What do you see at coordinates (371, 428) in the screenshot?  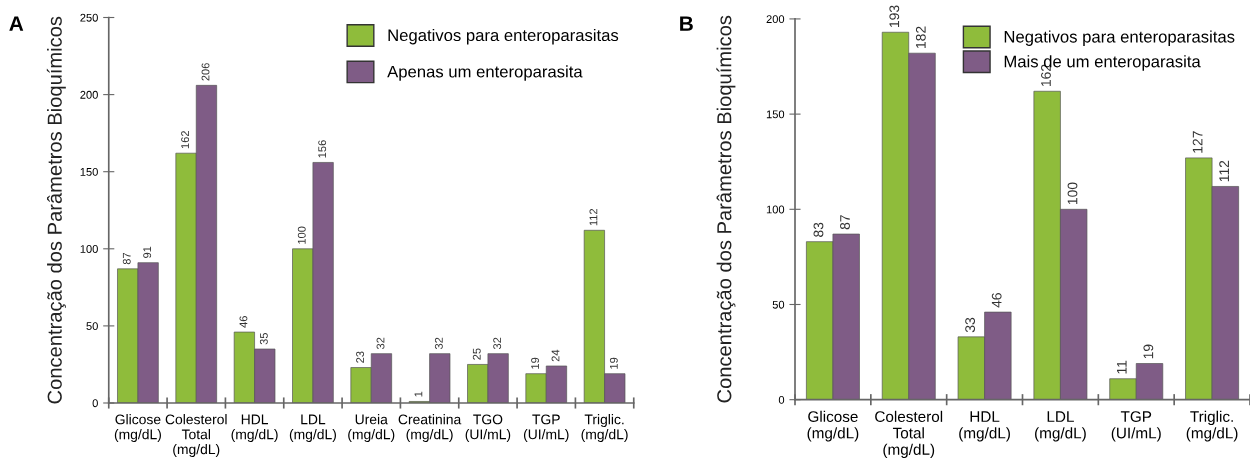 I see `x-tick-label: Ureia (mg/dL)` at bounding box center [371, 428].